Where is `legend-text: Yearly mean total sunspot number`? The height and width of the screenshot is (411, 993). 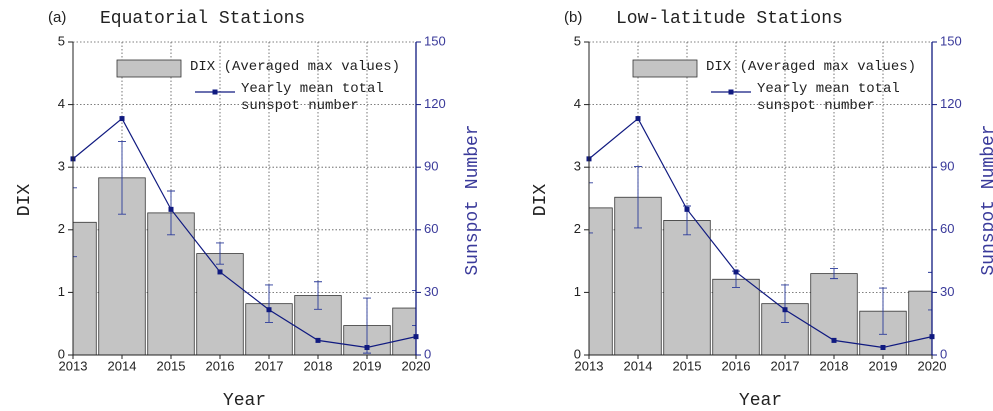 legend-text: Yearly mean total sunspot number is located at coordinates (312, 97).